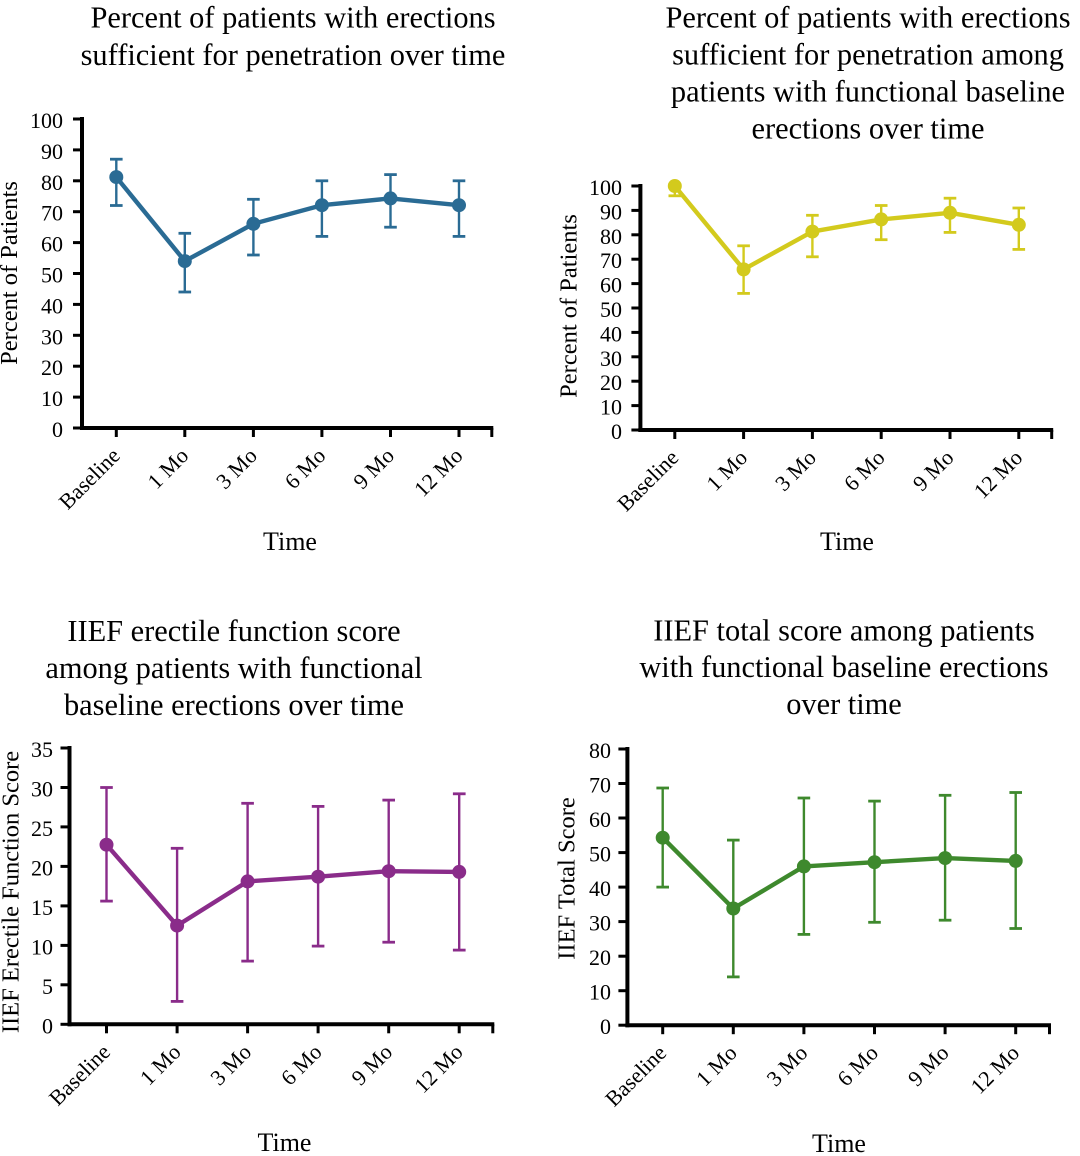 This screenshot has height=1156, width=1080. What do you see at coordinates (12, 892) in the screenshot?
I see `svg-text: IIEF Erectile Function Score` at bounding box center [12, 892].